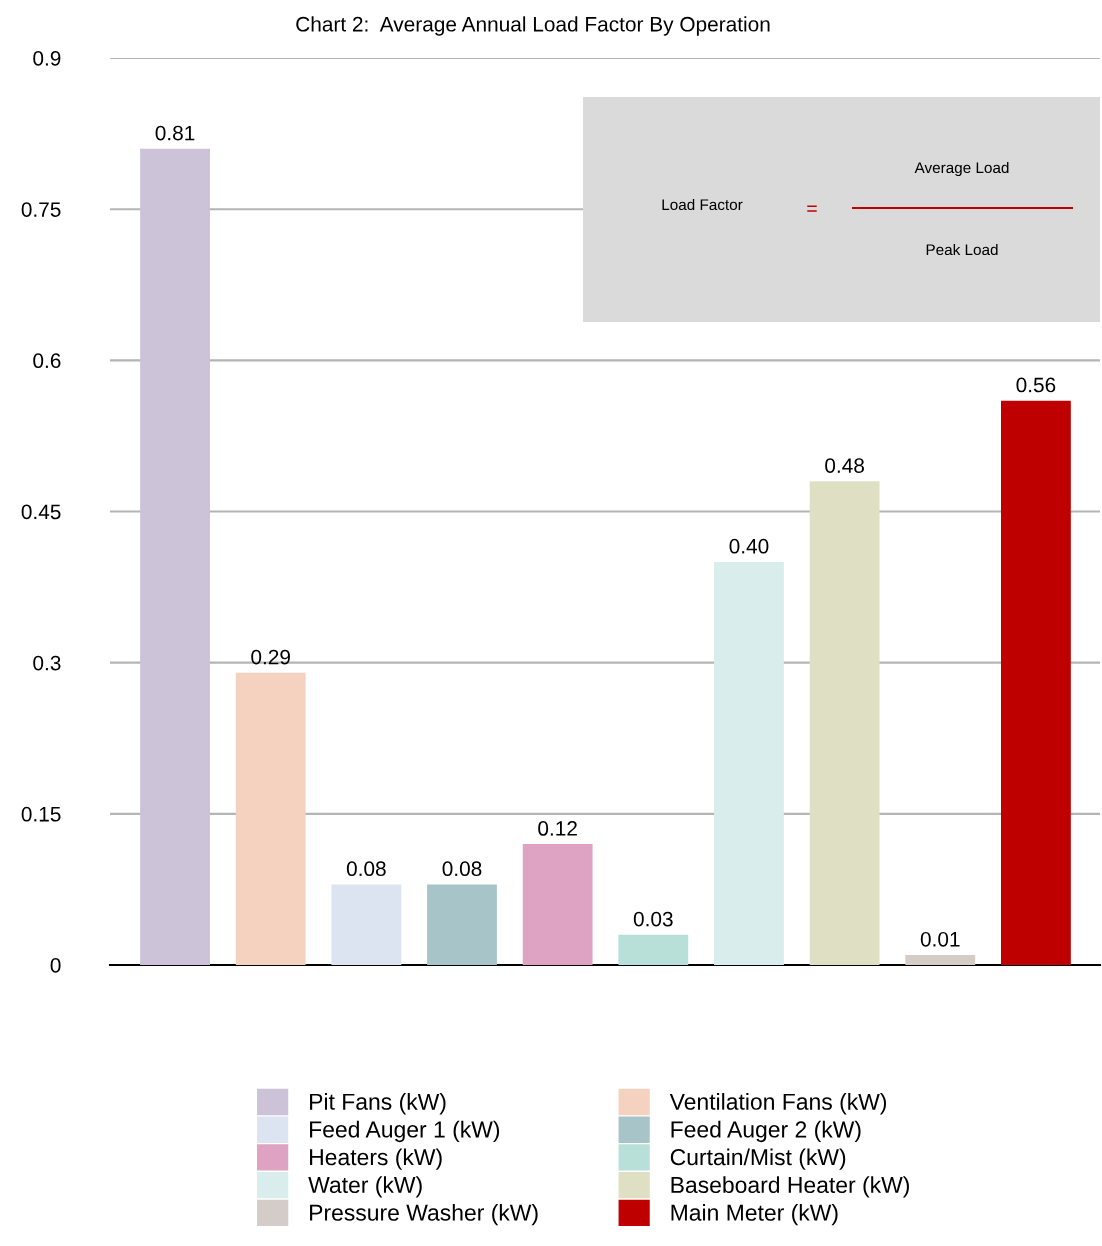 Image resolution: width=1102 pixels, height=1246 pixels. Describe the element at coordinates (766, 1131) in the screenshot. I see `legend-label: Feed Auger 2 (kW)` at that location.